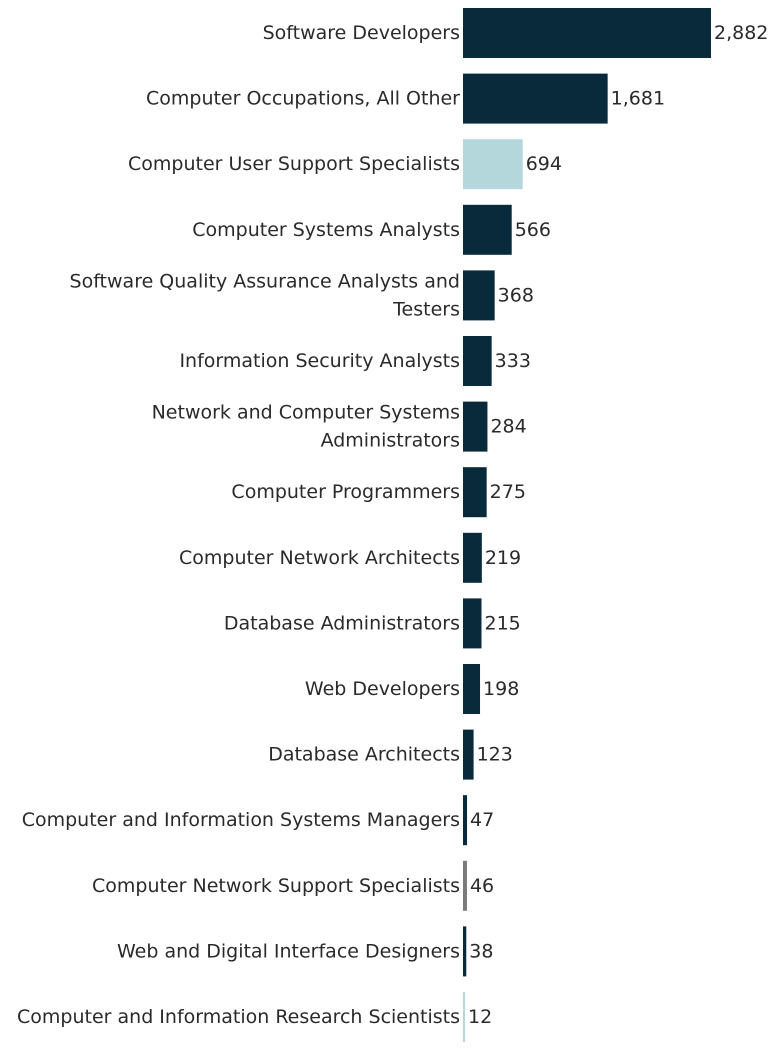  Describe the element at coordinates (508, 427) in the screenshot. I see `value-label: 284` at that location.